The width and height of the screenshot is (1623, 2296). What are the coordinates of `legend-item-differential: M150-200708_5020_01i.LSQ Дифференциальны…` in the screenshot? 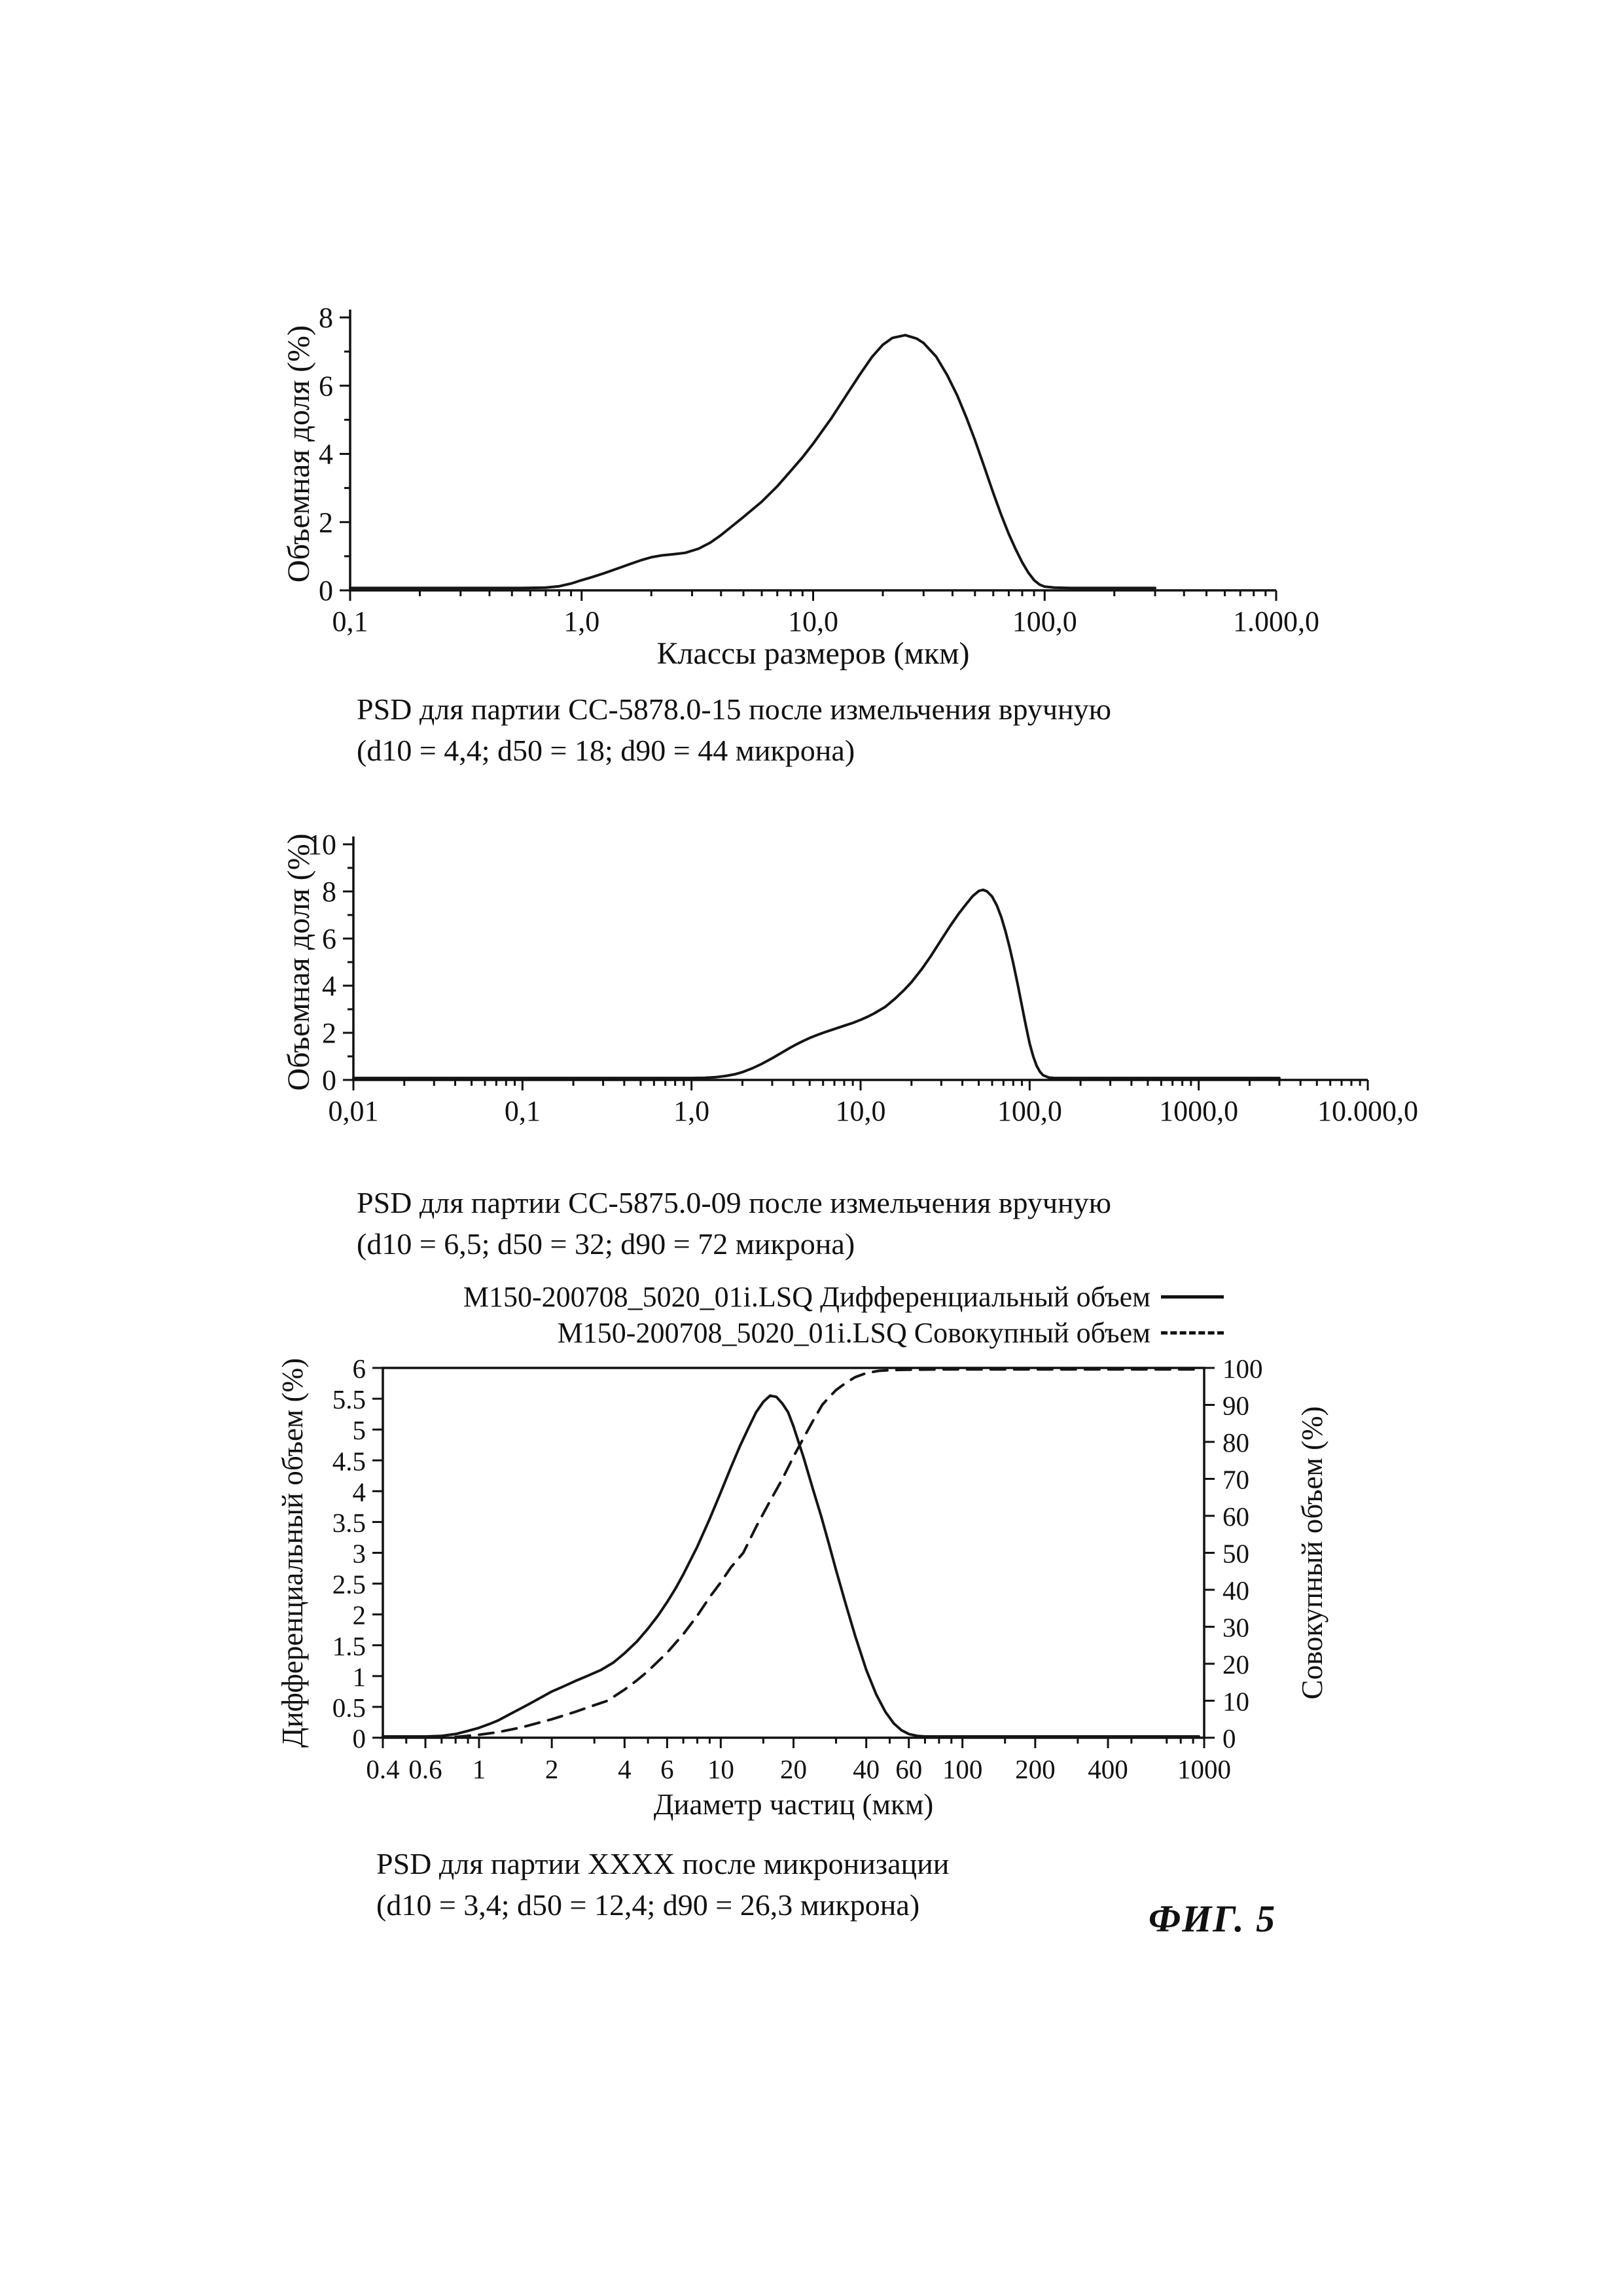 It's located at (843, 1297).